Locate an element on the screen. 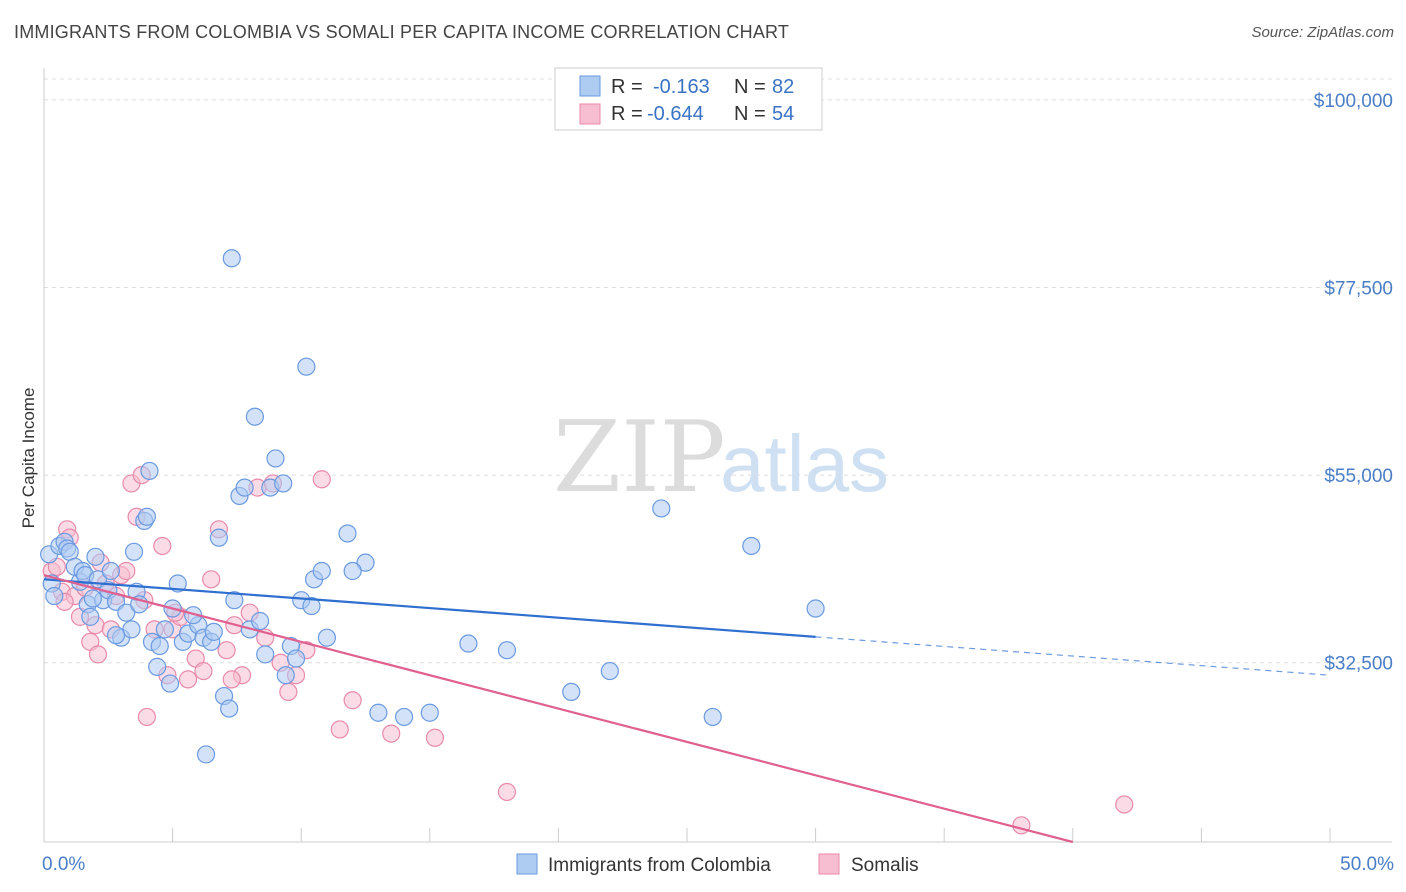  x-tick-label-1: 50.0% is located at coordinates (1367, 864).